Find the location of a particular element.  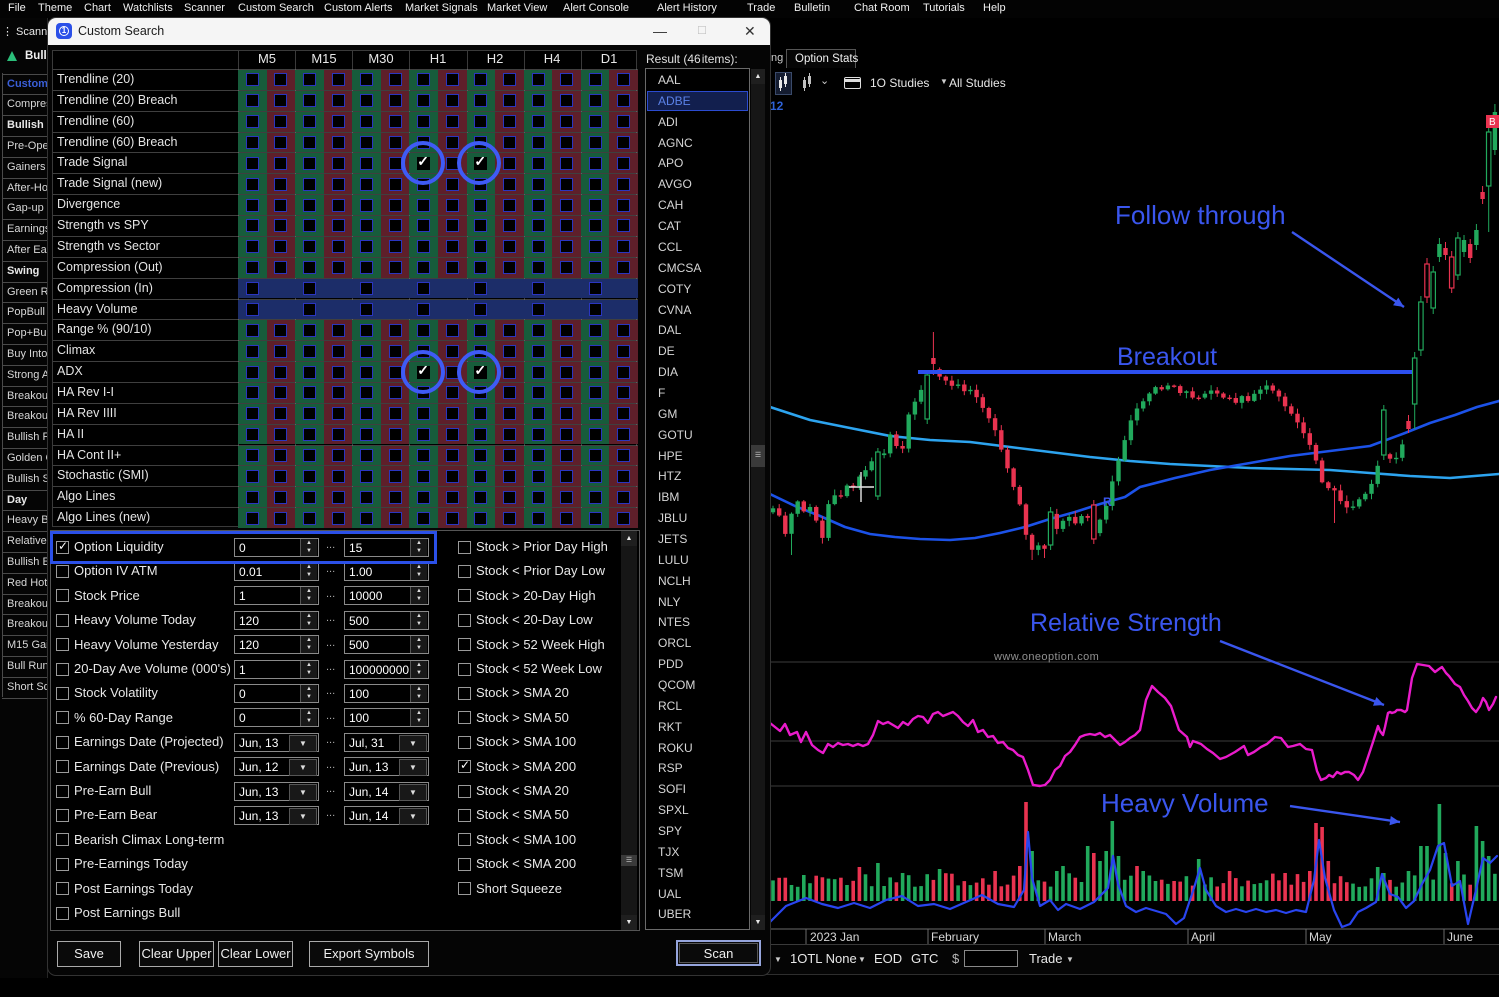

svg-text: February is located at coordinates (955, 937).